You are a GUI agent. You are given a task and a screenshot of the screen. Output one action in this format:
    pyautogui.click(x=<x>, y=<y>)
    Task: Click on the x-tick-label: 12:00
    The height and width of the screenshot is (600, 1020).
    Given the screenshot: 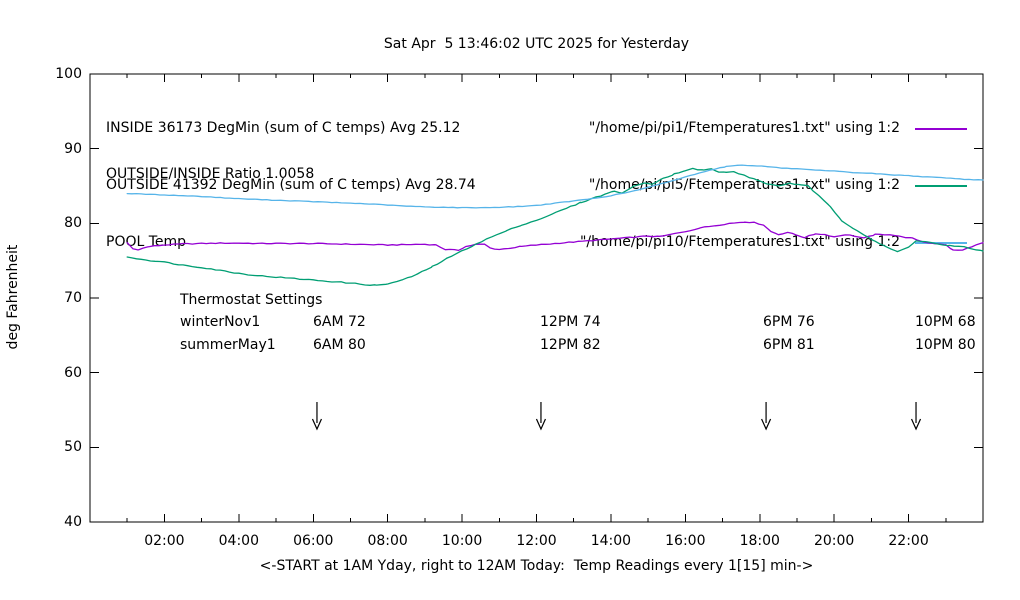 What is the action you would take?
    pyautogui.click(x=536, y=541)
    